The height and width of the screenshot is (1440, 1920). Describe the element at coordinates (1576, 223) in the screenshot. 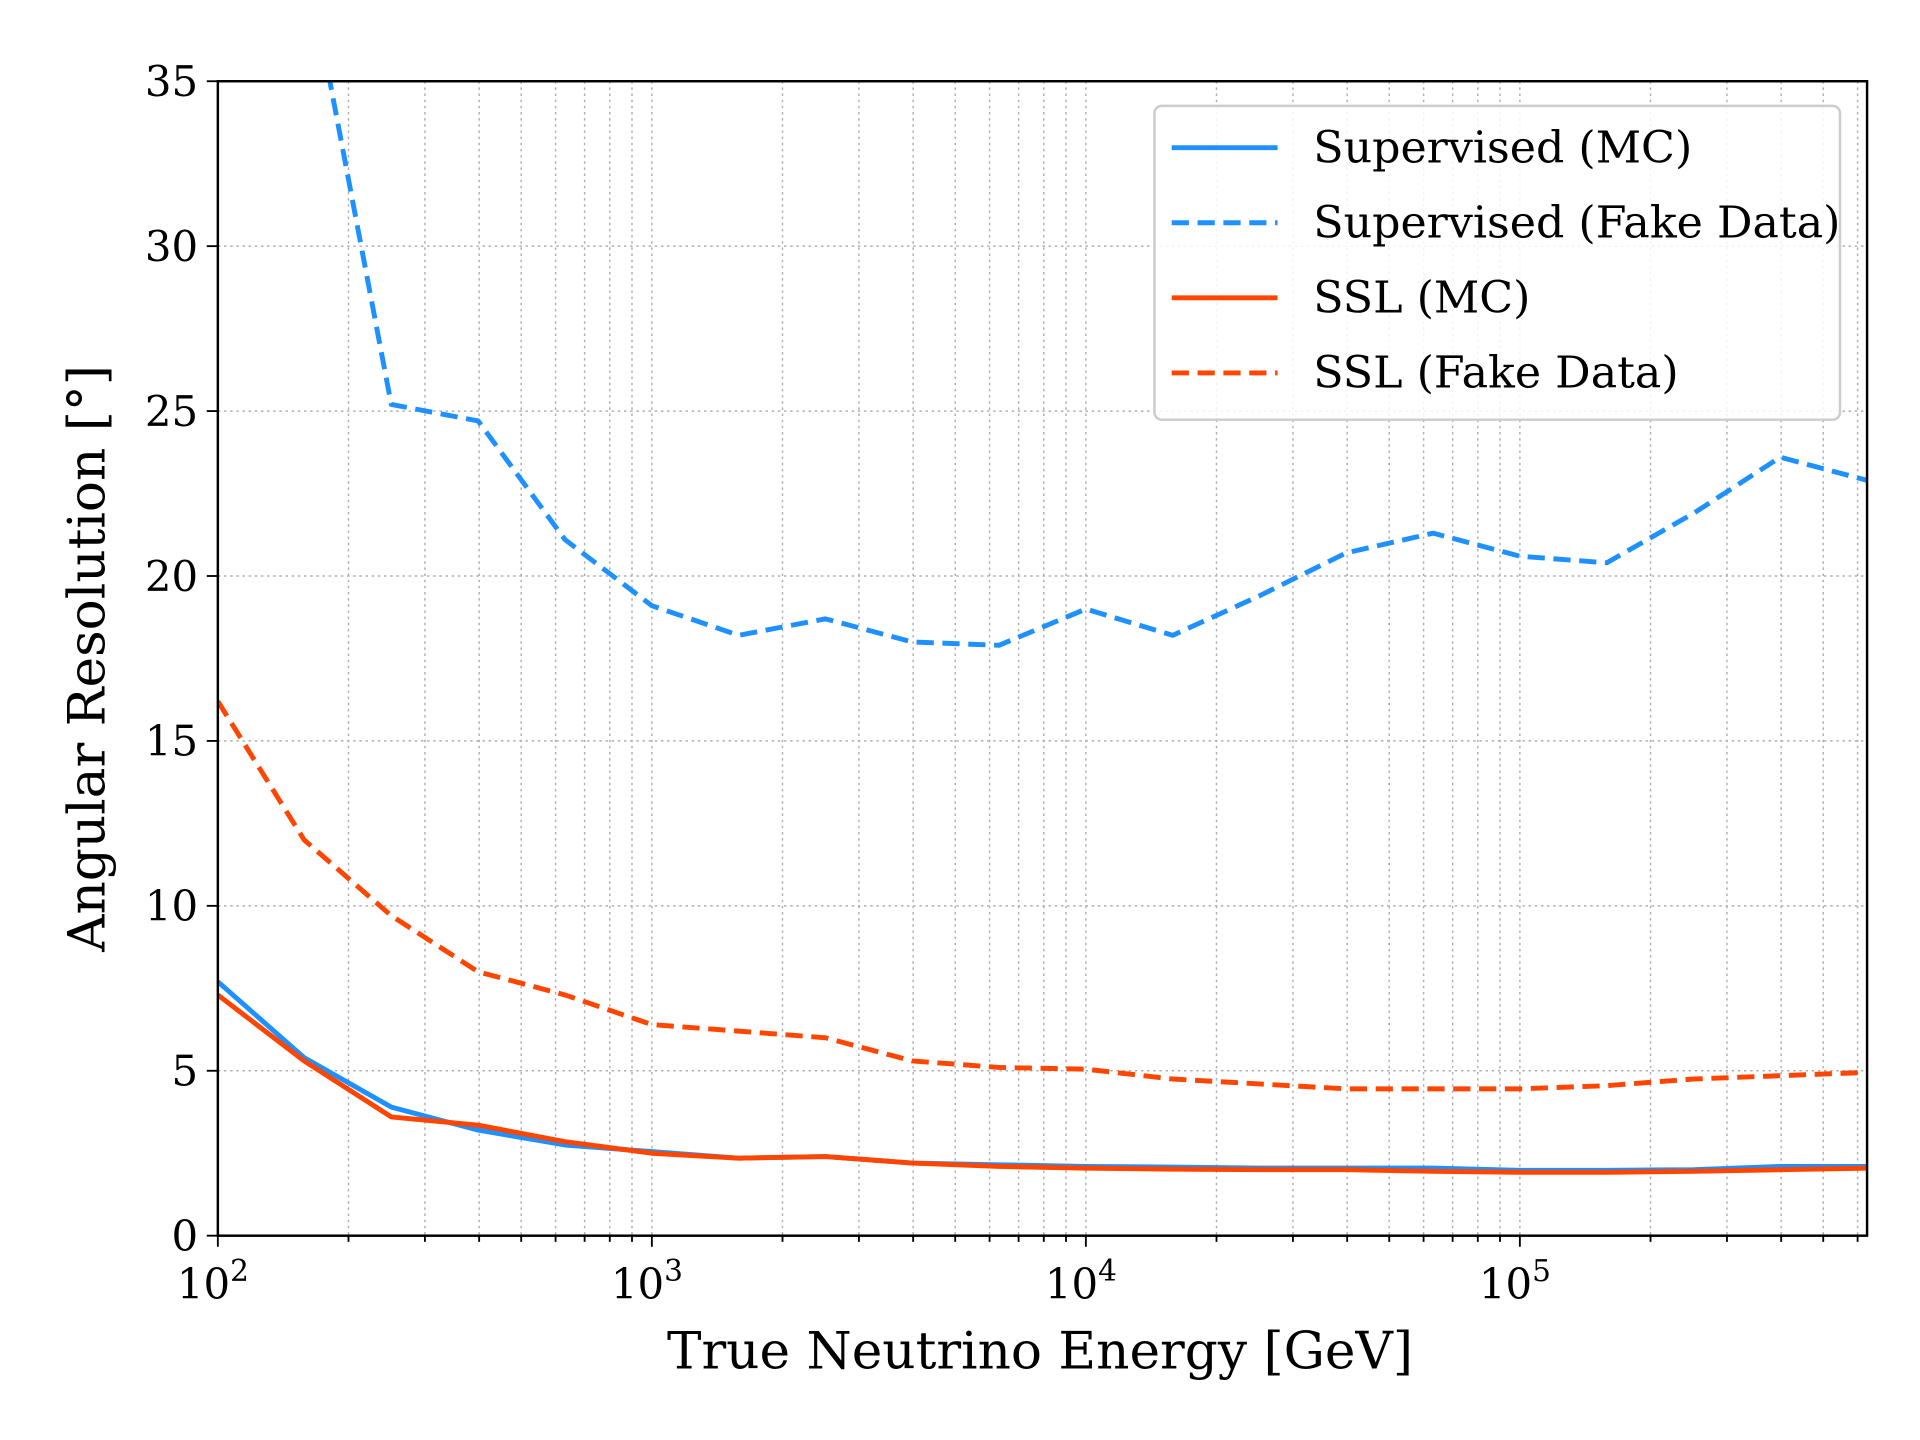

I see `legend-label: Supervised (Fake Data)` at that location.